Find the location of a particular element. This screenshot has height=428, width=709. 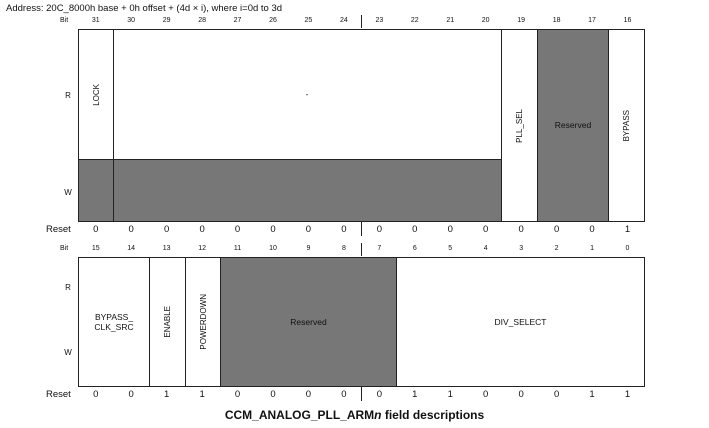

reset-row-label-lower: Reset is located at coordinates (58, 394).